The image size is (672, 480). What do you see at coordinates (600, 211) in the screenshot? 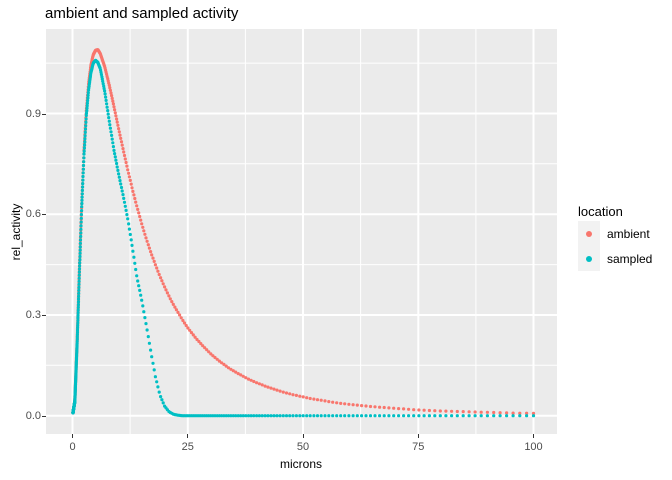
I see `legend-title: location` at bounding box center [600, 211].